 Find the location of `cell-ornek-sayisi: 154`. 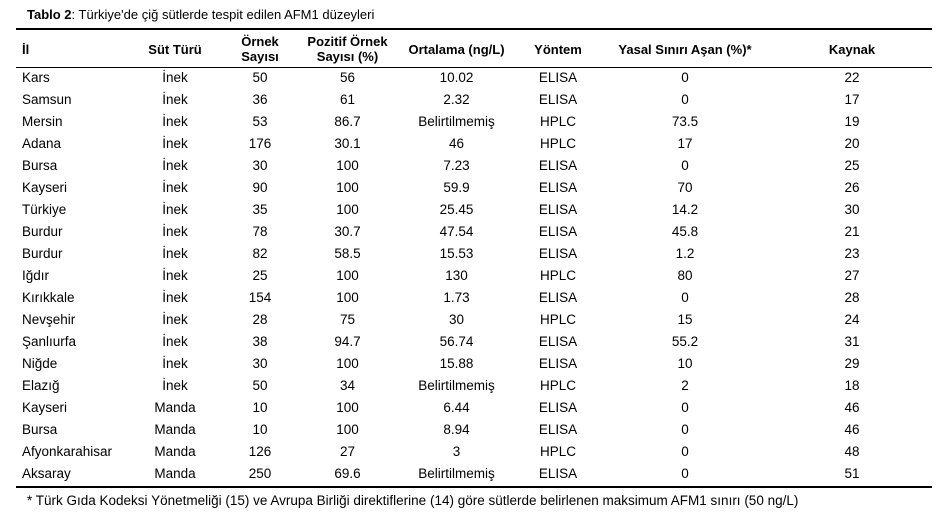

cell-ornek-sayisi: 154 is located at coordinates (260, 297).